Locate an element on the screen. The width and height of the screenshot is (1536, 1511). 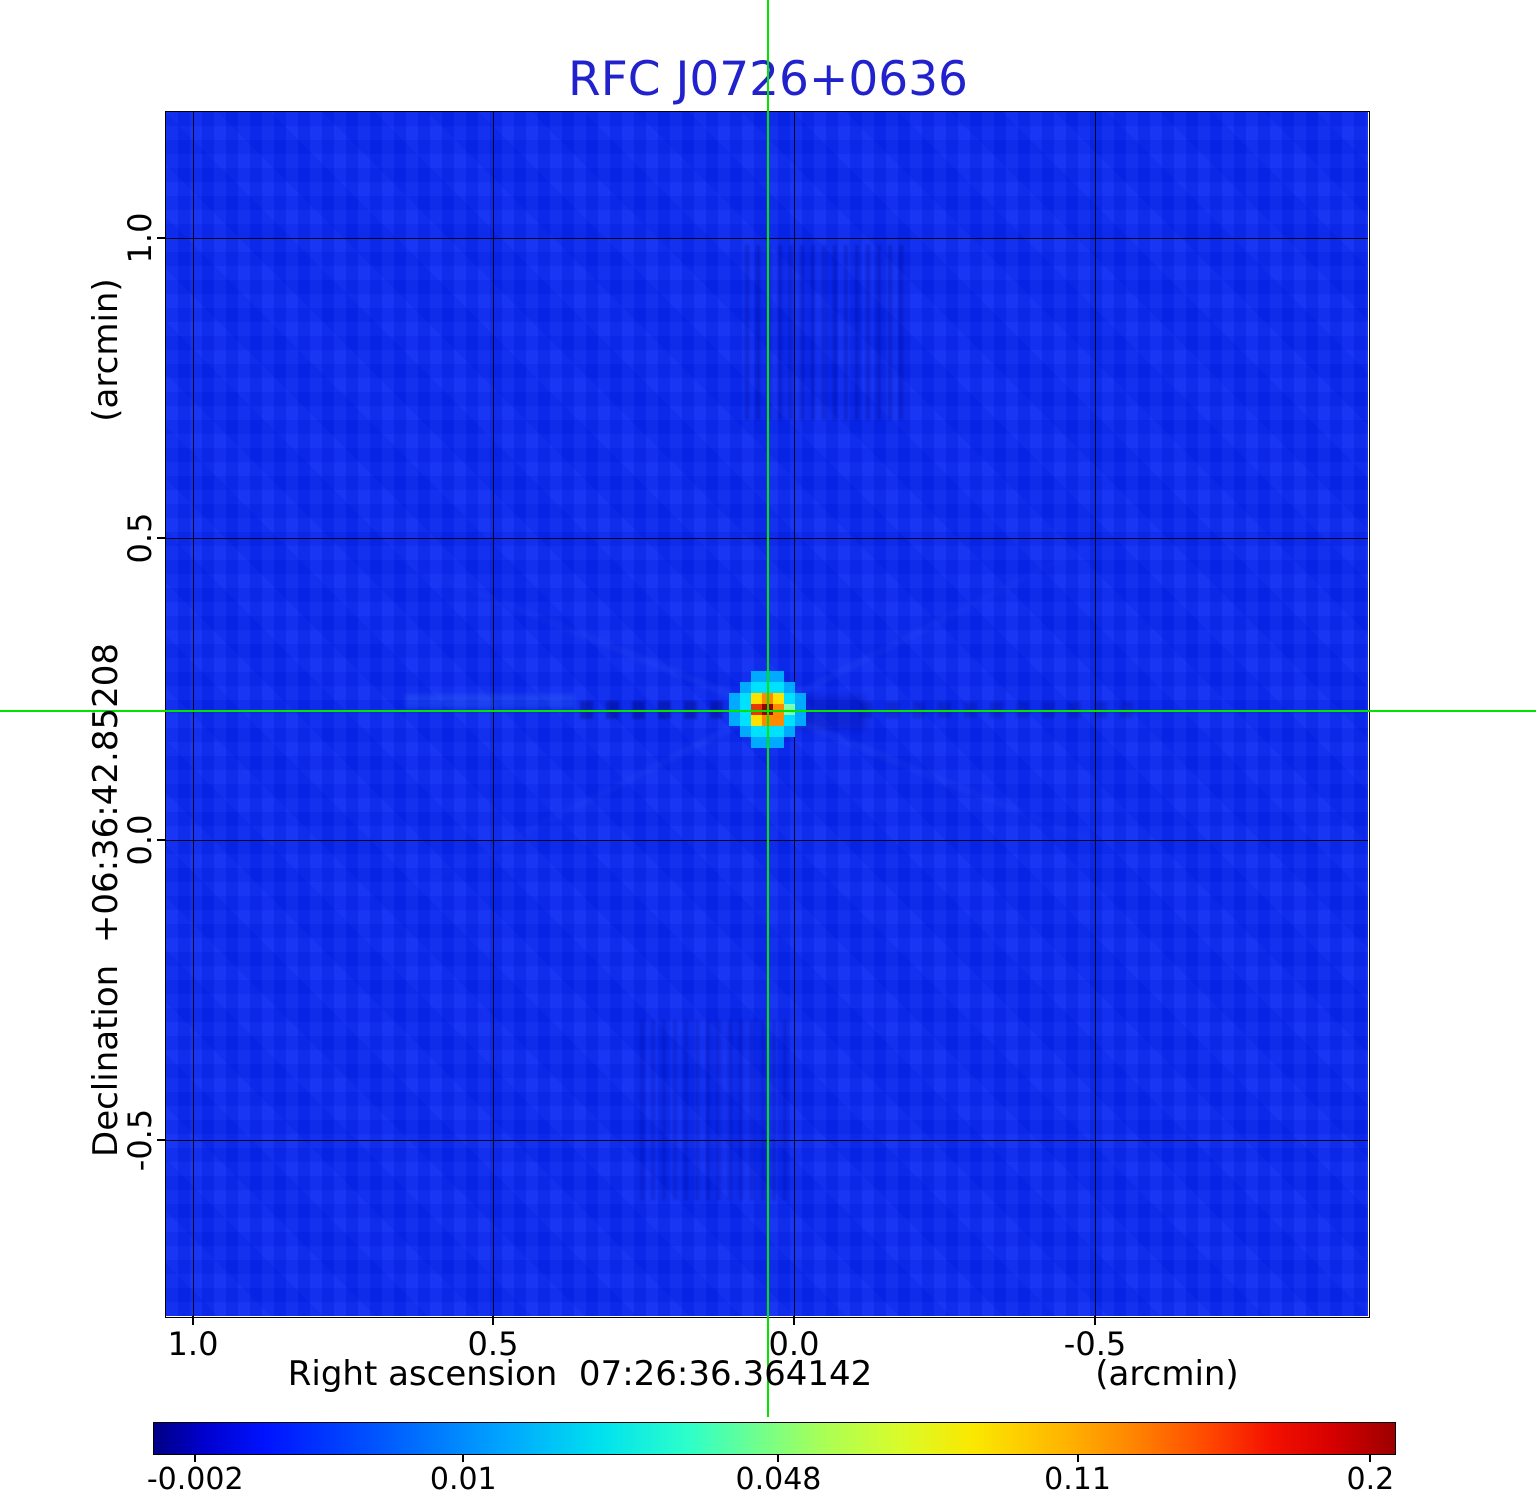
y-tick-label: 0.0 is located at coordinates (140, 840).